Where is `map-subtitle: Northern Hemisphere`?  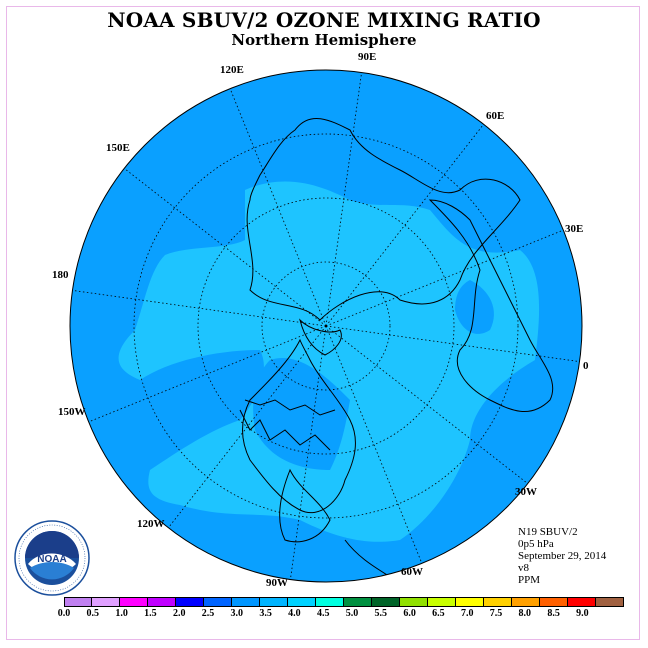
map-subtitle: Northern Hemisphere is located at coordinates (324, 40).